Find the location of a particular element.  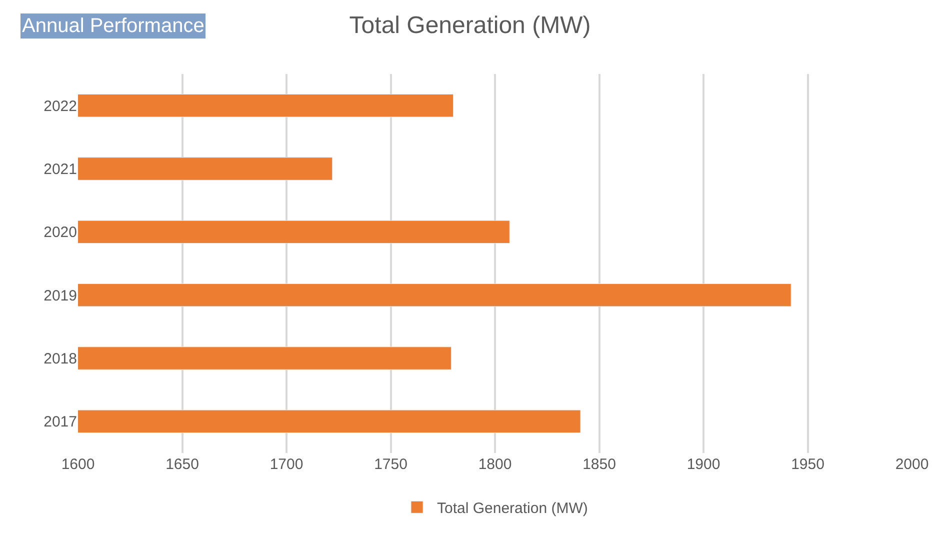

y-tick-label: 2018 is located at coordinates (60, 359).